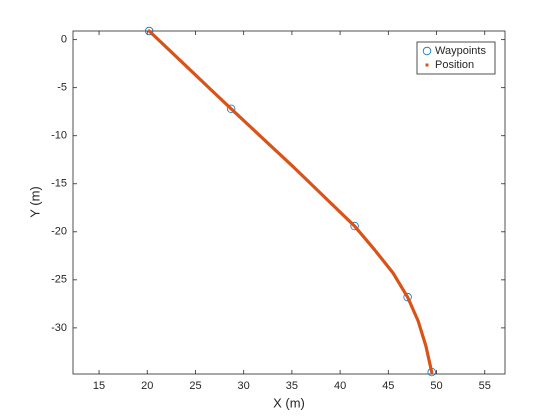  Describe the element at coordinates (388, 386) in the screenshot. I see `x-tick-label: 45` at that location.